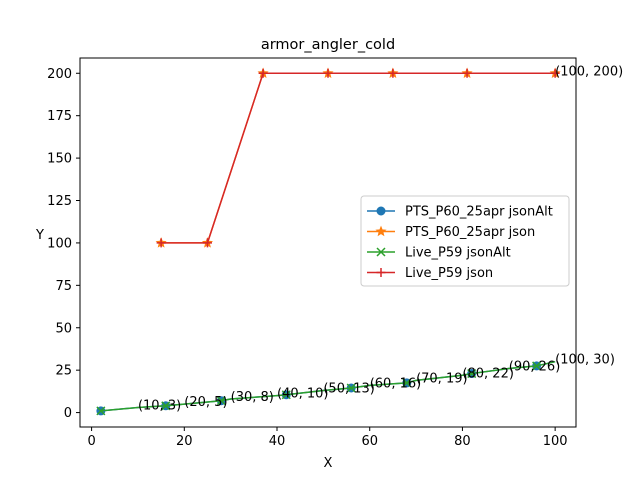 The width and height of the screenshot is (640, 480). I want to click on legend-label: PTS_P60_25apr jsonAlt, so click(479, 212).